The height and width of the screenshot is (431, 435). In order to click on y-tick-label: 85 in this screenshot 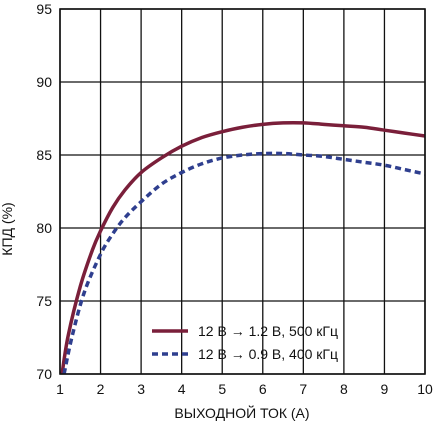, I will do `click(44, 155)`.